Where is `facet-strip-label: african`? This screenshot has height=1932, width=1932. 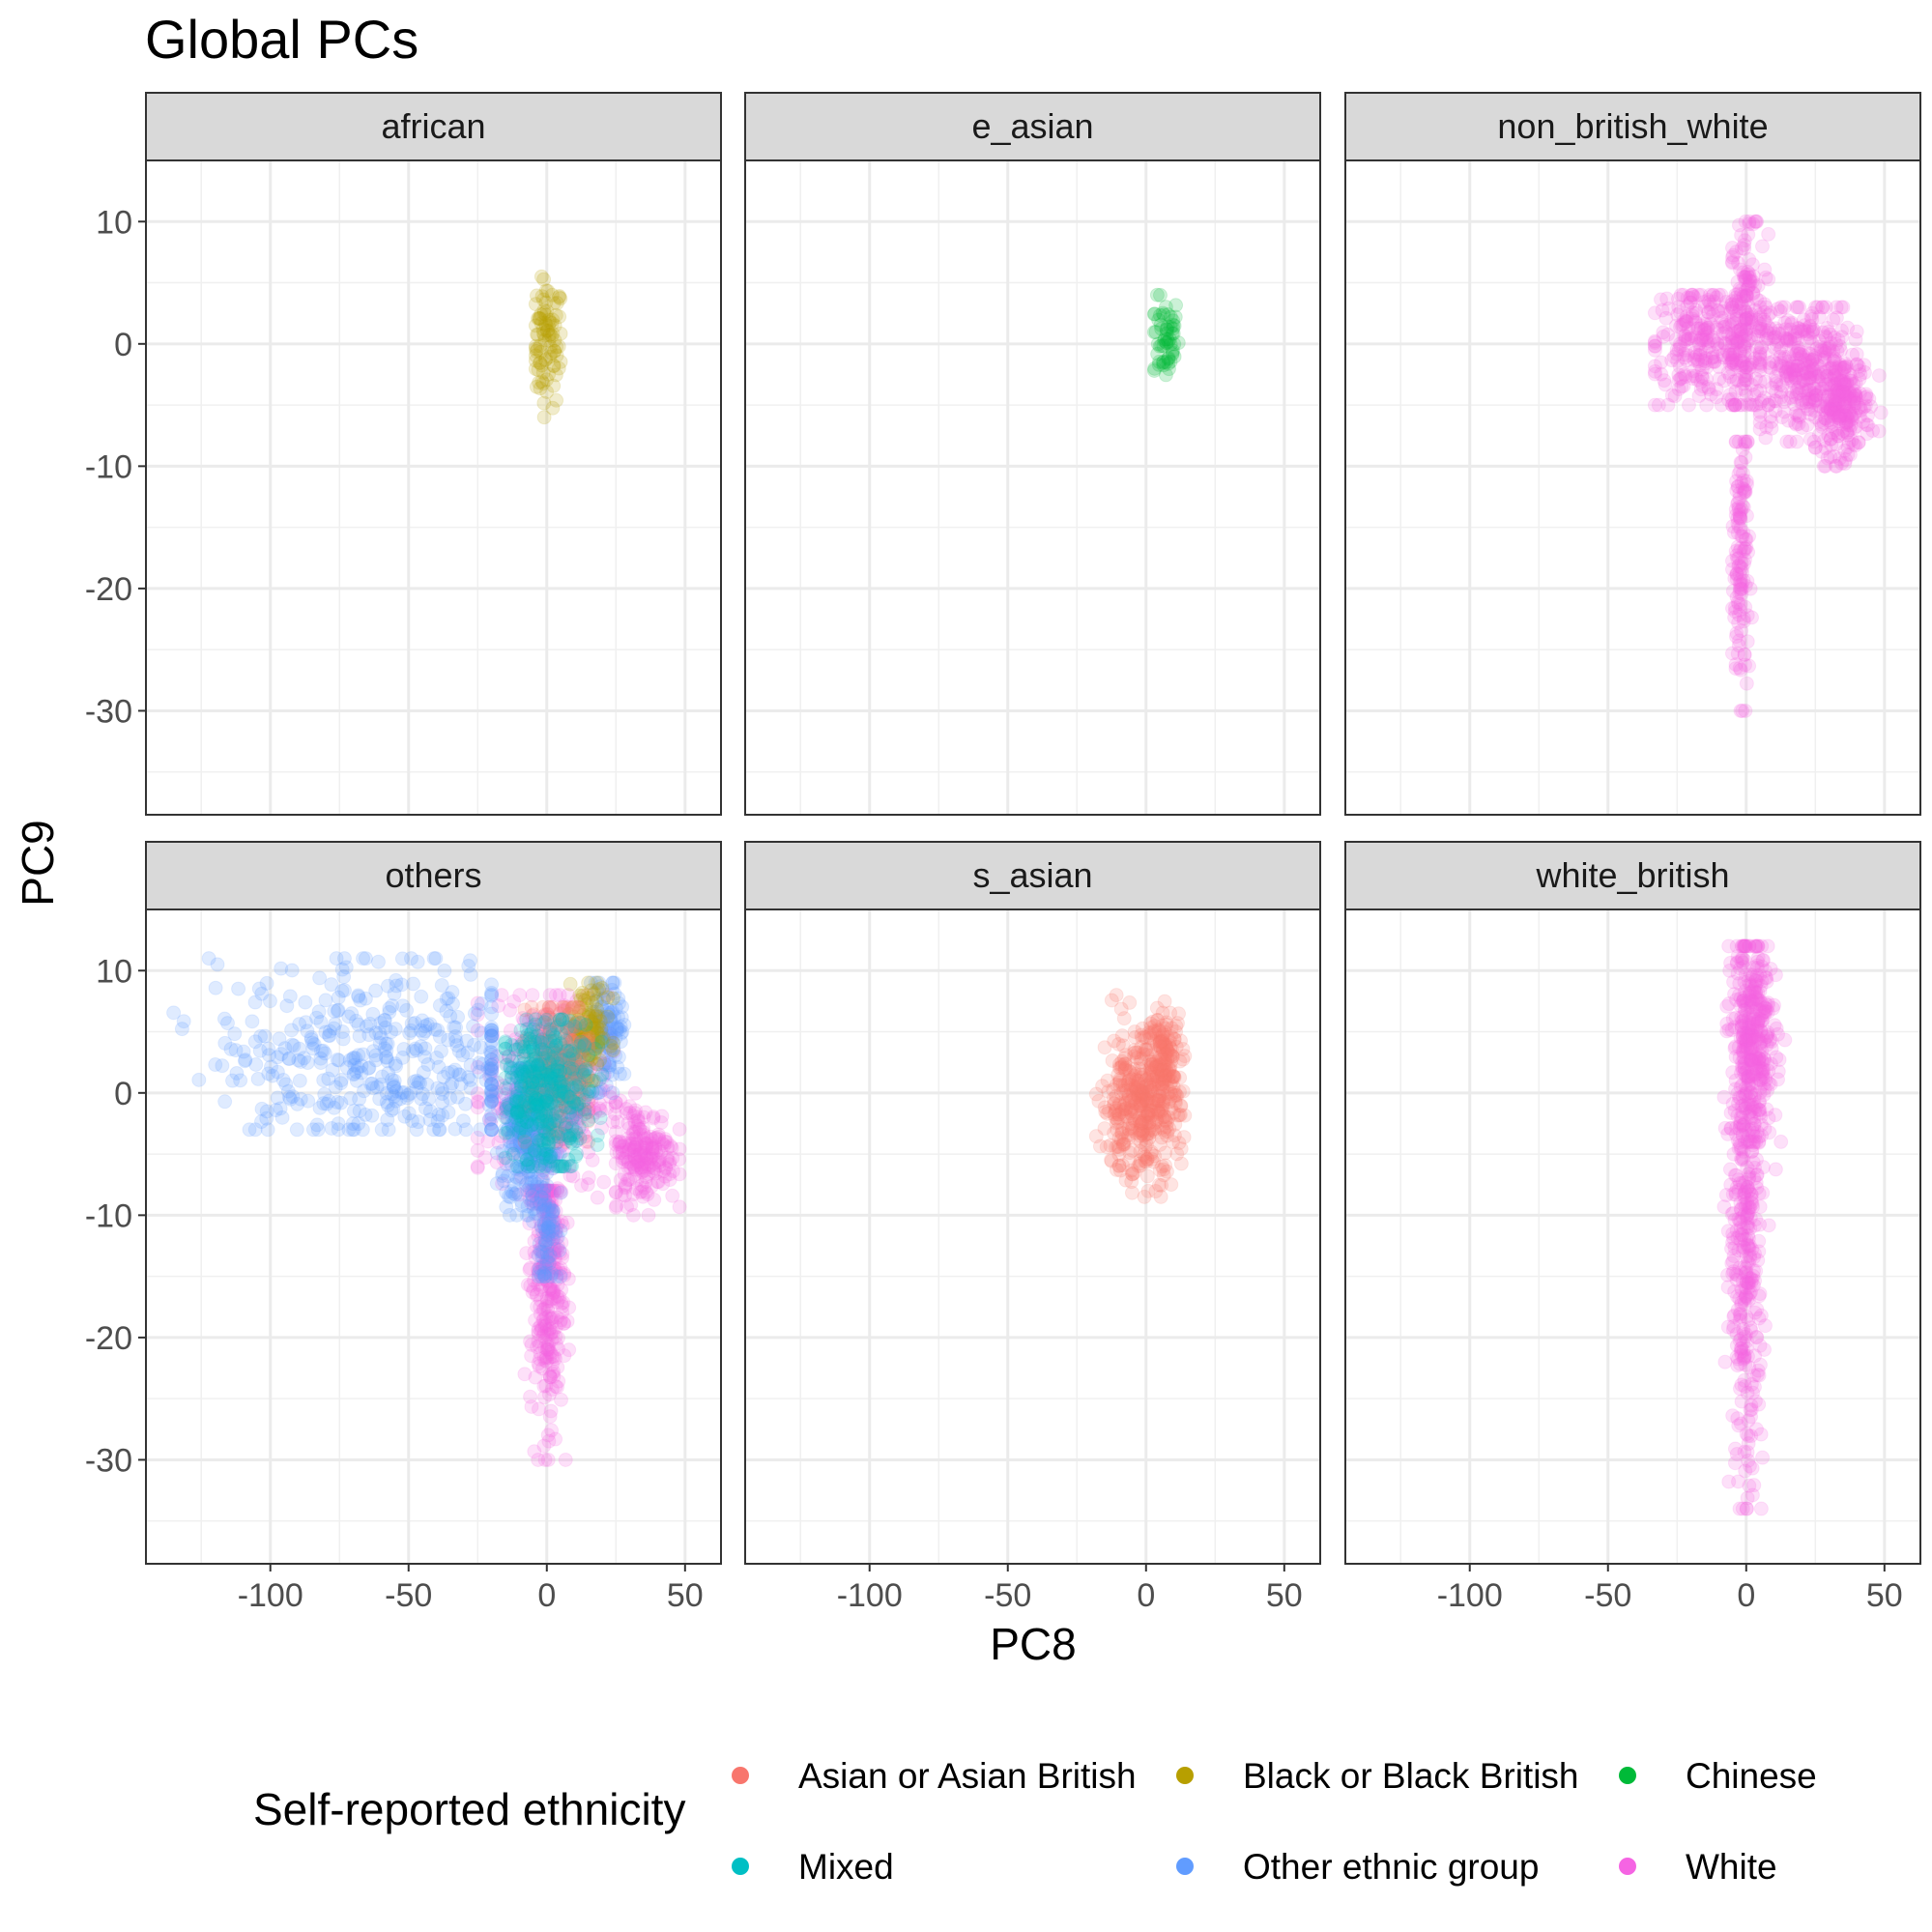 facet-strip-label: african is located at coordinates (433, 126).